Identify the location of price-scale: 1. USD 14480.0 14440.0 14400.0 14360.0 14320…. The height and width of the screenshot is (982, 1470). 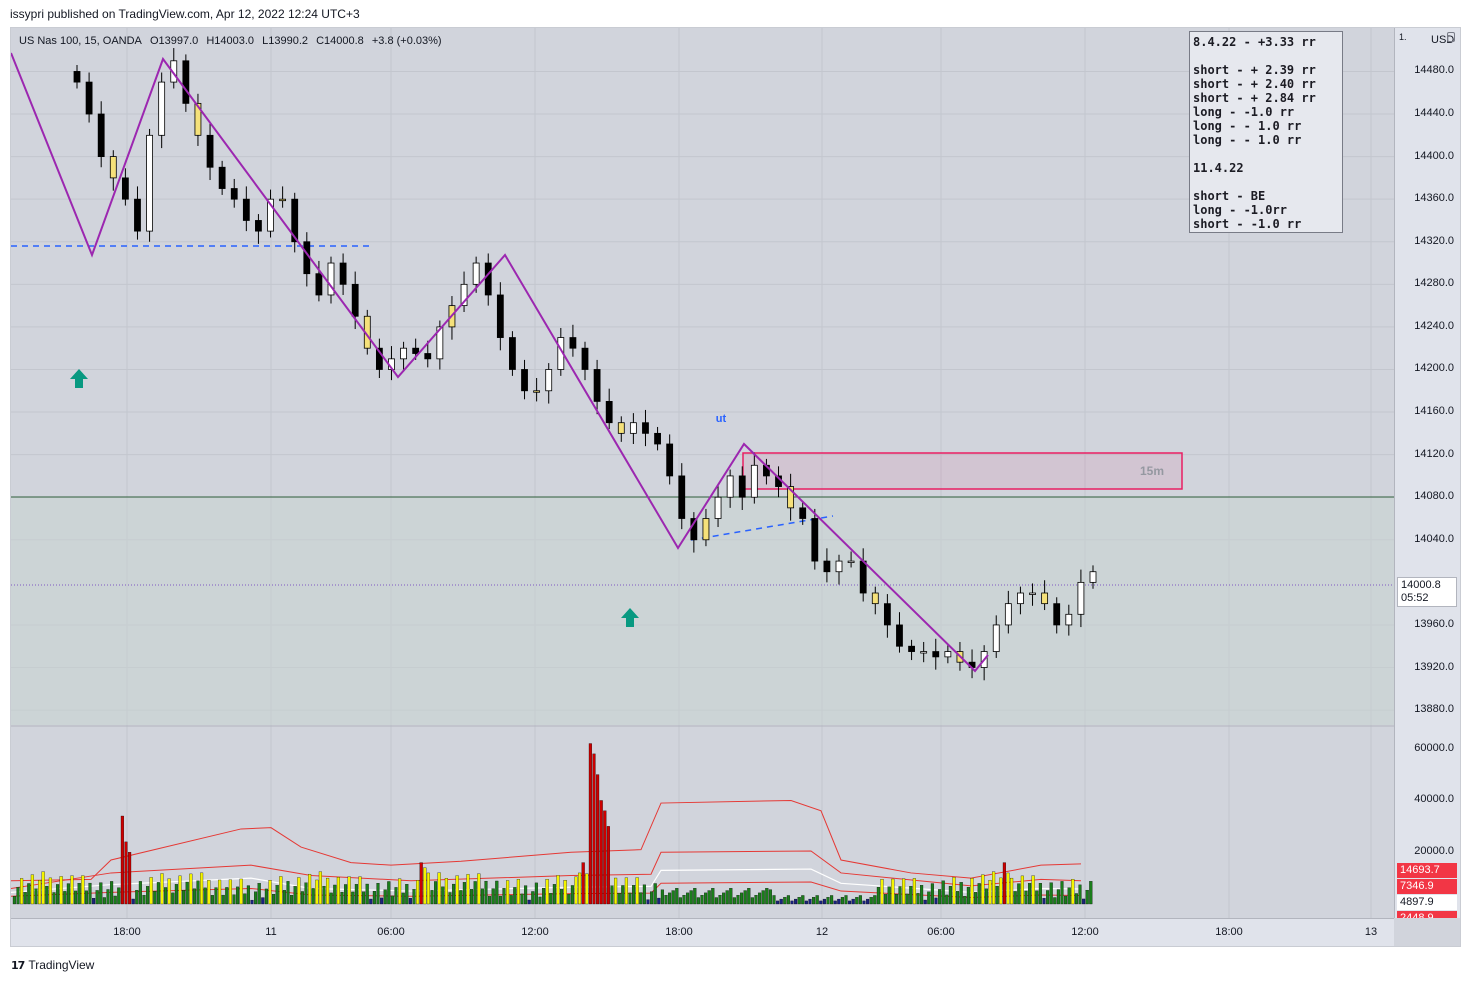
(1427, 473).